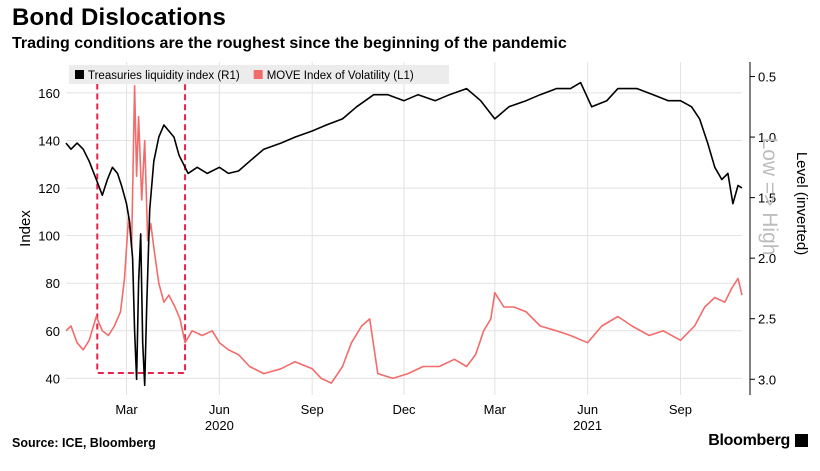 Image resolution: width=820 pixels, height=471 pixels. What do you see at coordinates (767, 77) in the screenshot?
I see `right-tick-label: 0.5` at bounding box center [767, 77].